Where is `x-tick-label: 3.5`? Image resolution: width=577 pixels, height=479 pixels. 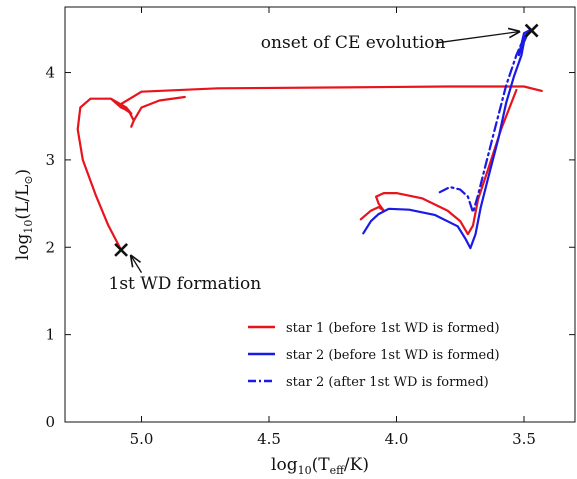
x-tick-label: 3.5 is located at coordinates (524, 439).